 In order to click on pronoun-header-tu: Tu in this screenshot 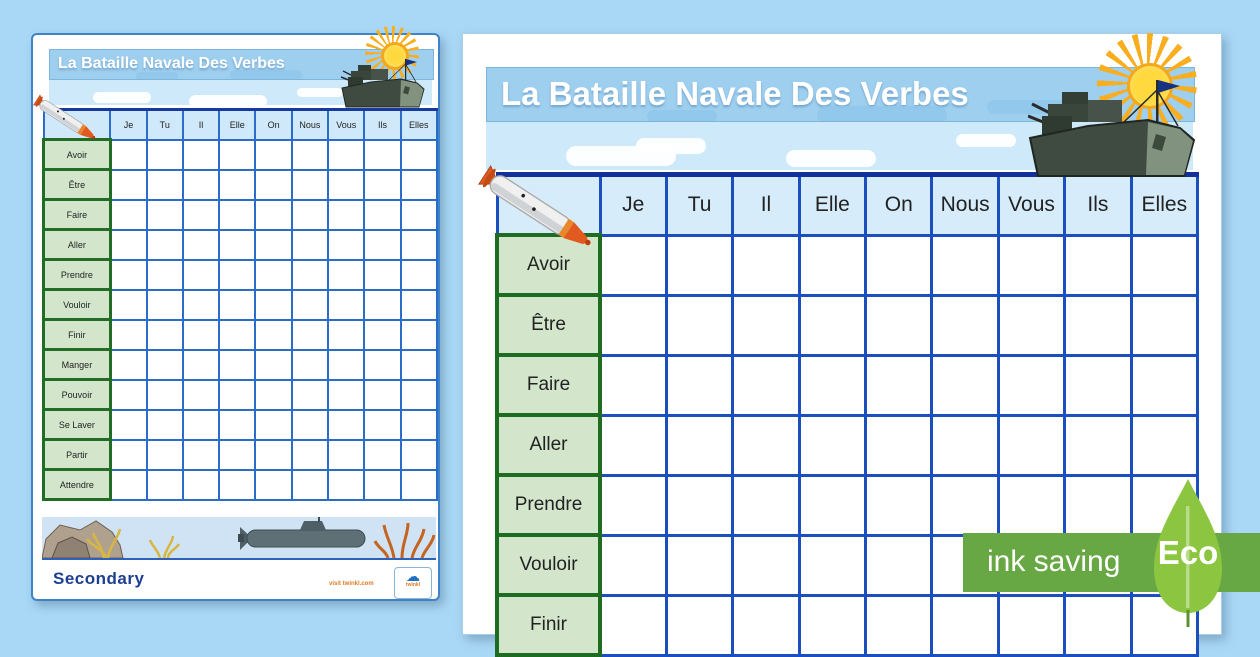, I will do `click(699, 204)`.